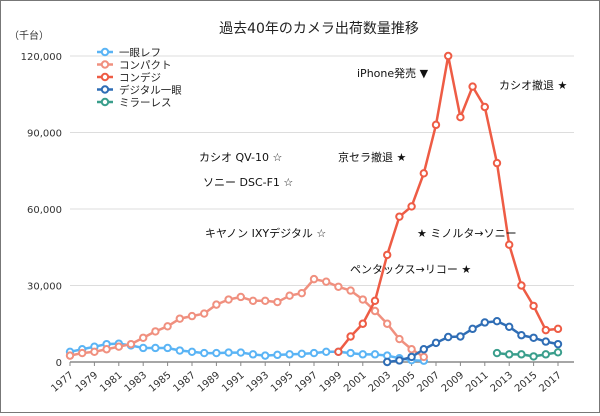 The width and height of the screenshot is (600, 416). Describe the element at coordinates (87, 382) in the screenshot. I see `x-tick-label: 1979` at that location.